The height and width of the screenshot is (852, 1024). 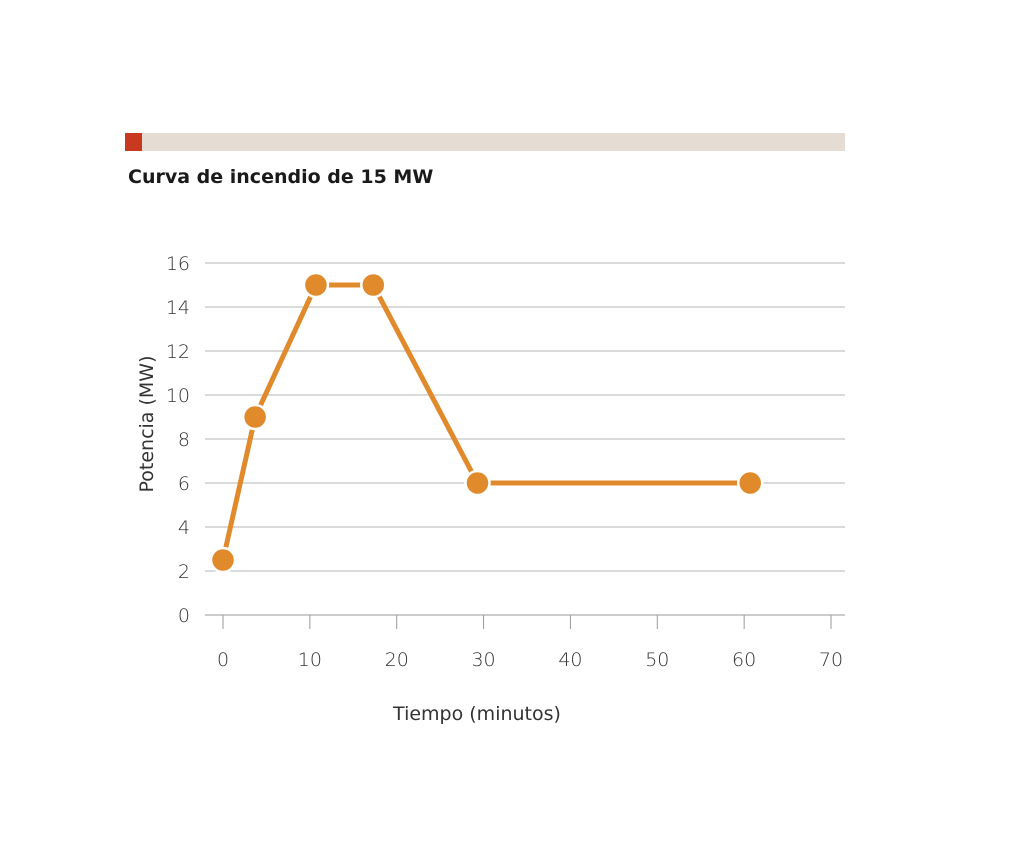 I want to click on y-tick-label: 10, so click(x=178, y=396).